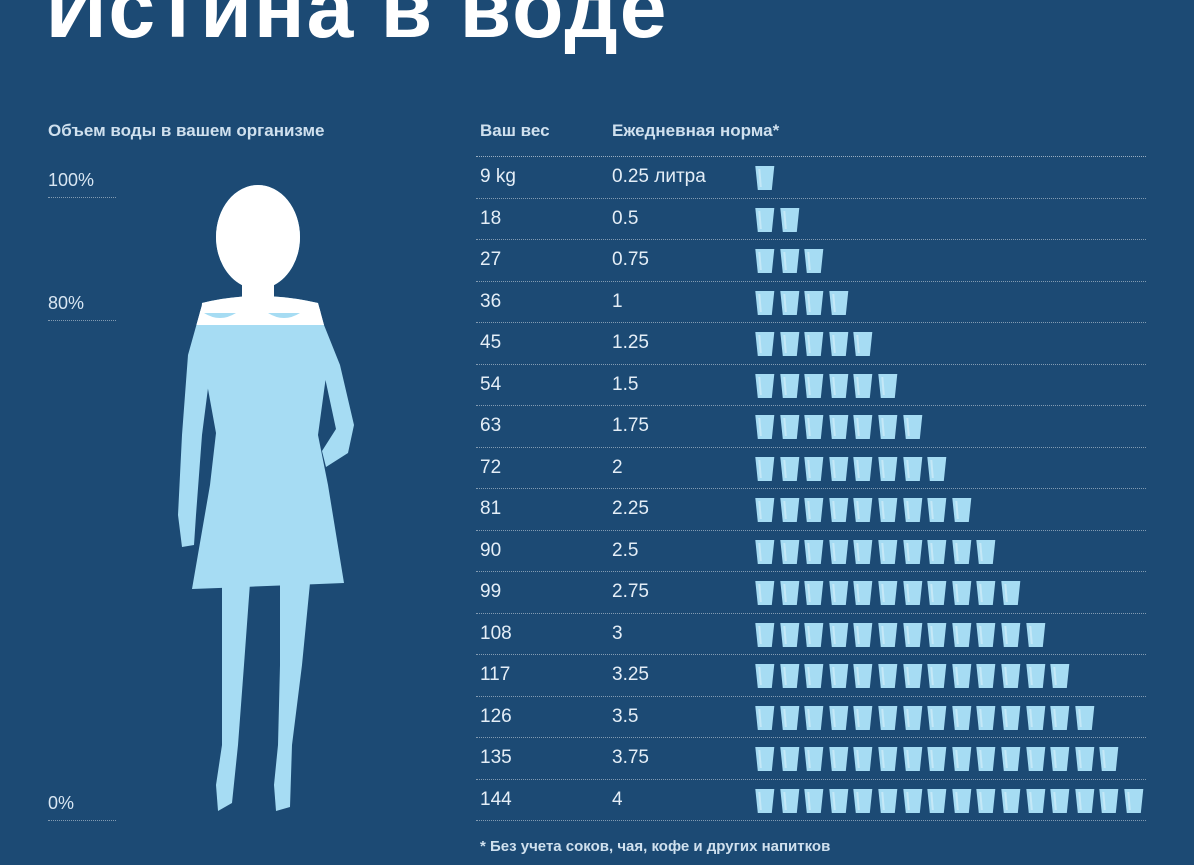 The height and width of the screenshot is (865, 1194). I want to click on table-row: 9 kg 0.25 литра, so click(811, 178).